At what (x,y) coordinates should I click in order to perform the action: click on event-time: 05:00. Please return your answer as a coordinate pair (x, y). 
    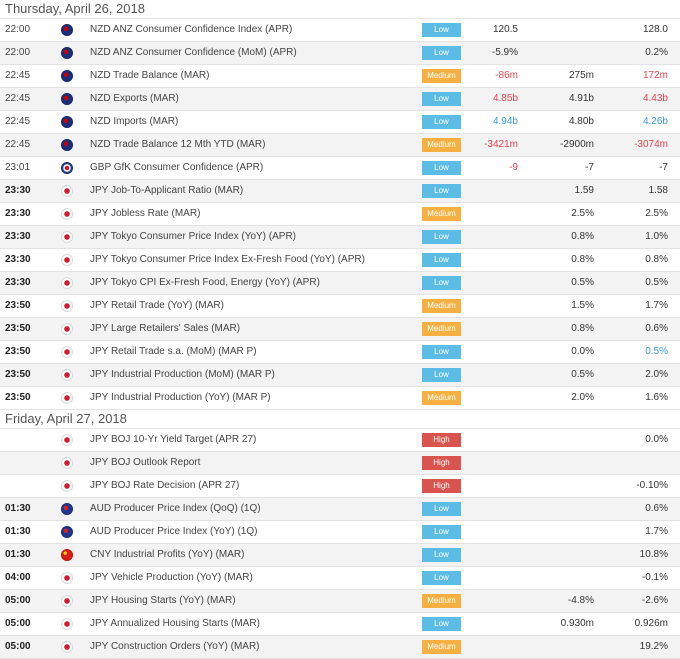
    Looking at the image, I should click on (18, 600).